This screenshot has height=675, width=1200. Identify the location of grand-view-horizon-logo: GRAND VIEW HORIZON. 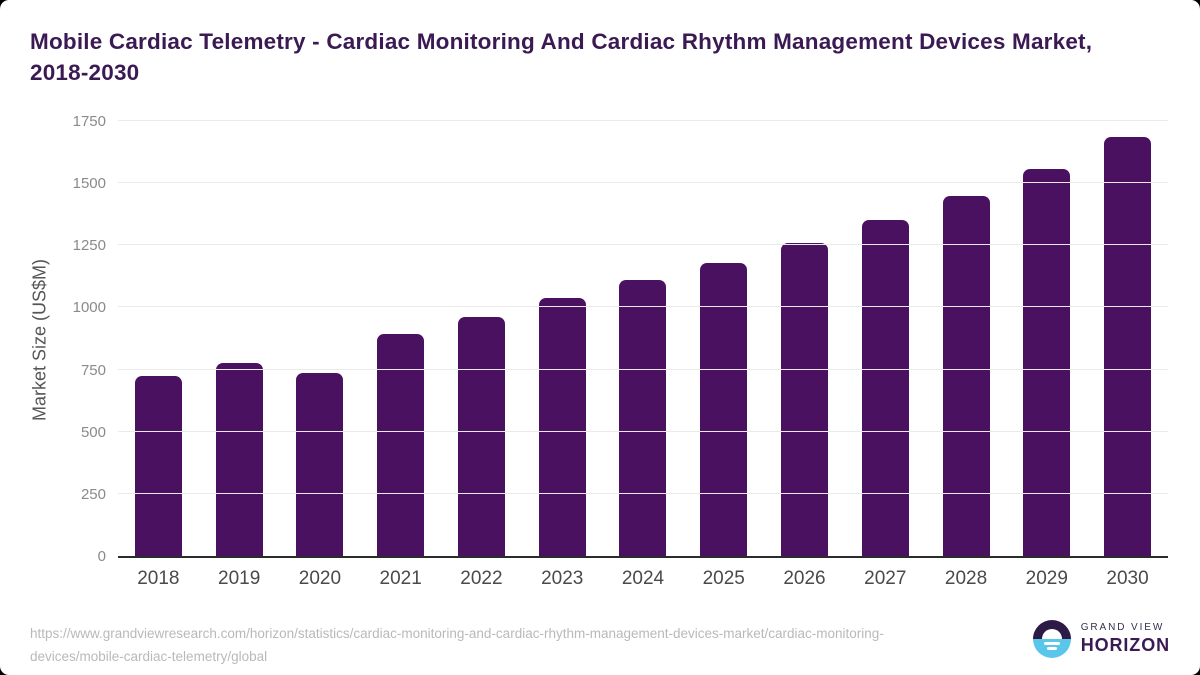
(1101, 639).